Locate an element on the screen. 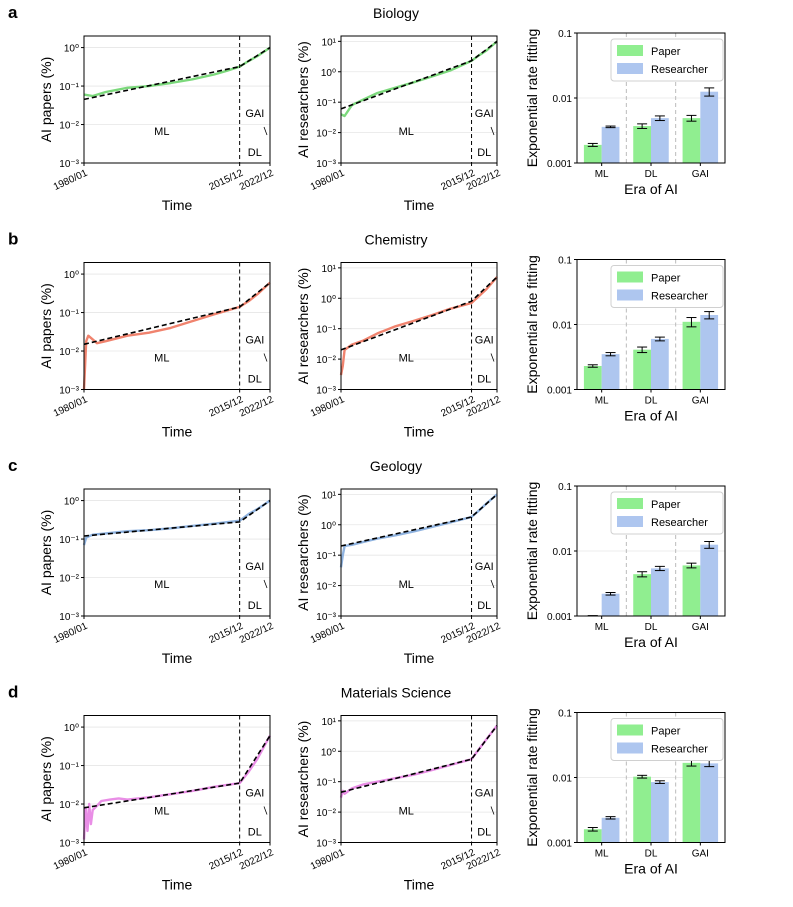 This screenshot has height=907, width=793. gai-arrow is located at coordinates (492, 810).